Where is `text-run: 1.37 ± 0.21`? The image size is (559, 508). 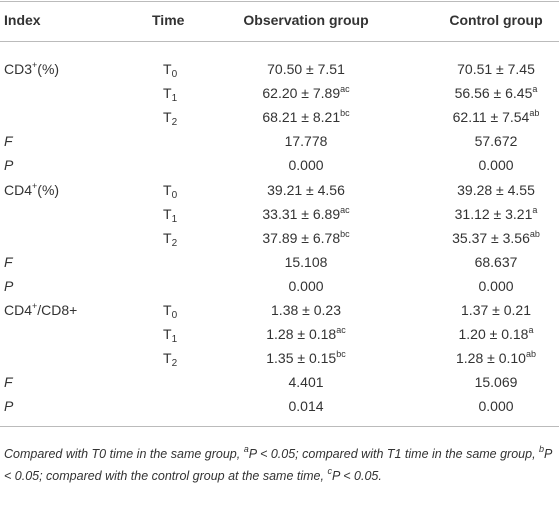 text-run: 1.37 ± 0.21 is located at coordinates (496, 310).